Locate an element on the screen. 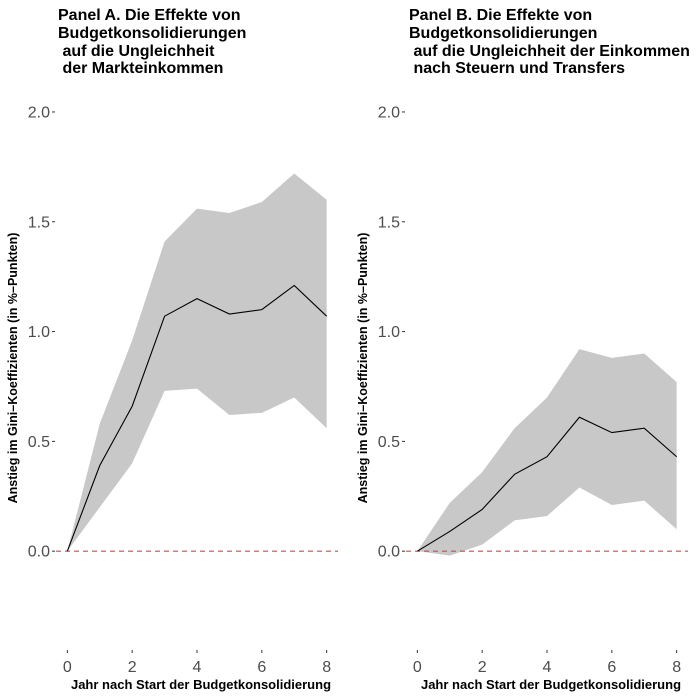 The image size is (700, 700). panel-b-title-line-1: Panel B. Die Effekte von is located at coordinates (500, 15).